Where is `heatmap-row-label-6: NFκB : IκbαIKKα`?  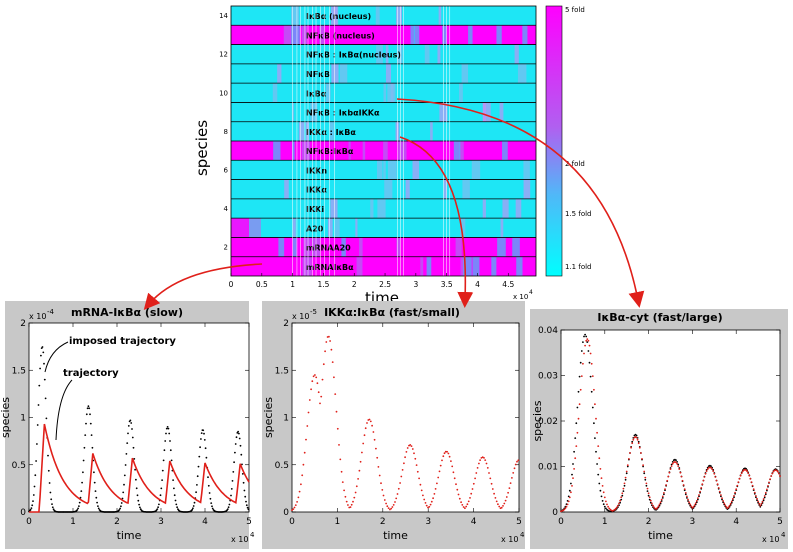
heatmap-row-label-6: NFκB : IκbαIKKα is located at coordinates (343, 113).